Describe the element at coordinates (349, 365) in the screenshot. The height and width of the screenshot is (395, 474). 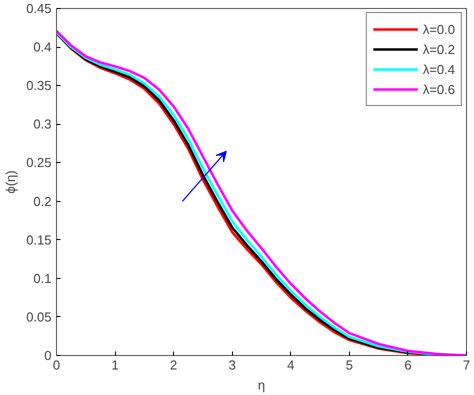
I see `x-tick-label: 5` at that location.